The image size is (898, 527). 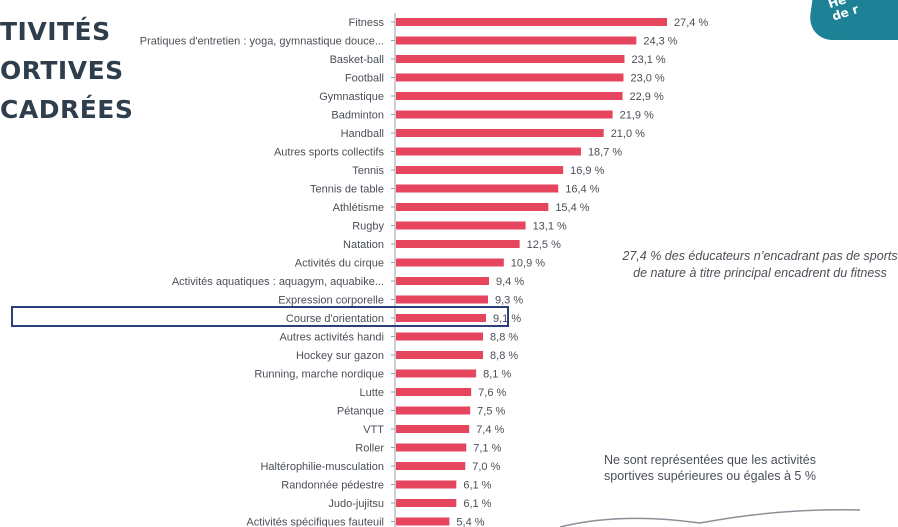 I want to click on value-label: 10,9 %, so click(x=528, y=264).